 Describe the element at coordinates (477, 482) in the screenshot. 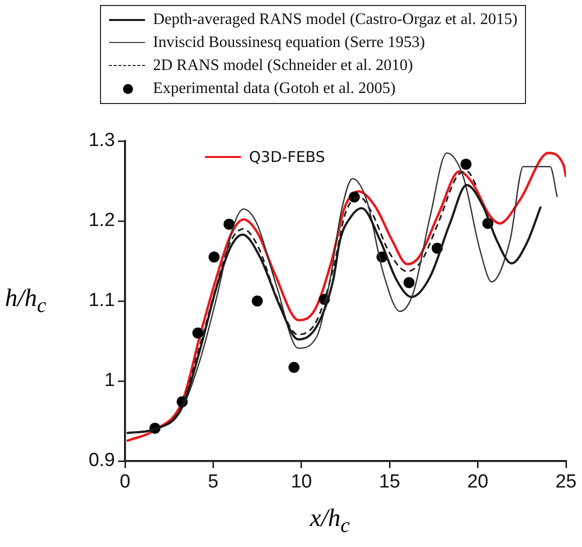

I see `x-tick-label: 20` at that location.